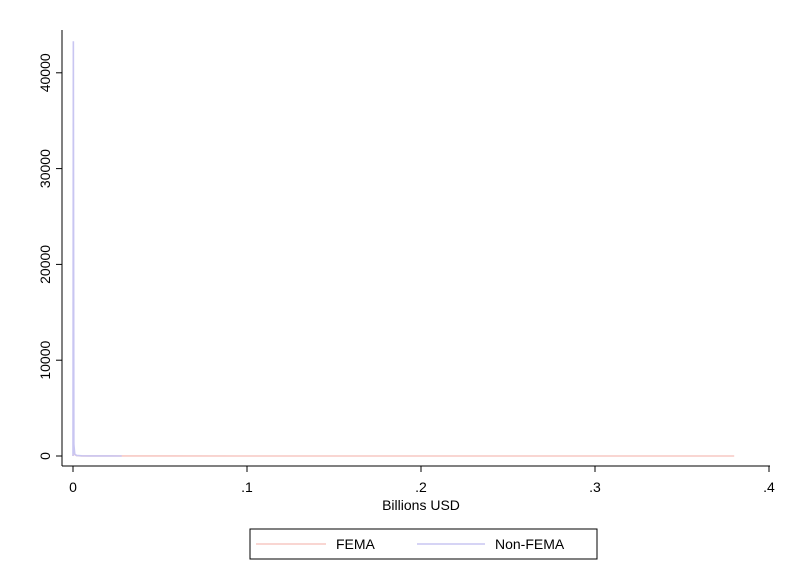 Image resolution: width=790 pixels, height=580 pixels. What do you see at coordinates (423, 544) in the screenshot?
I see `legend: FEMA Non-FEMA` at bounding box center [423, 544].